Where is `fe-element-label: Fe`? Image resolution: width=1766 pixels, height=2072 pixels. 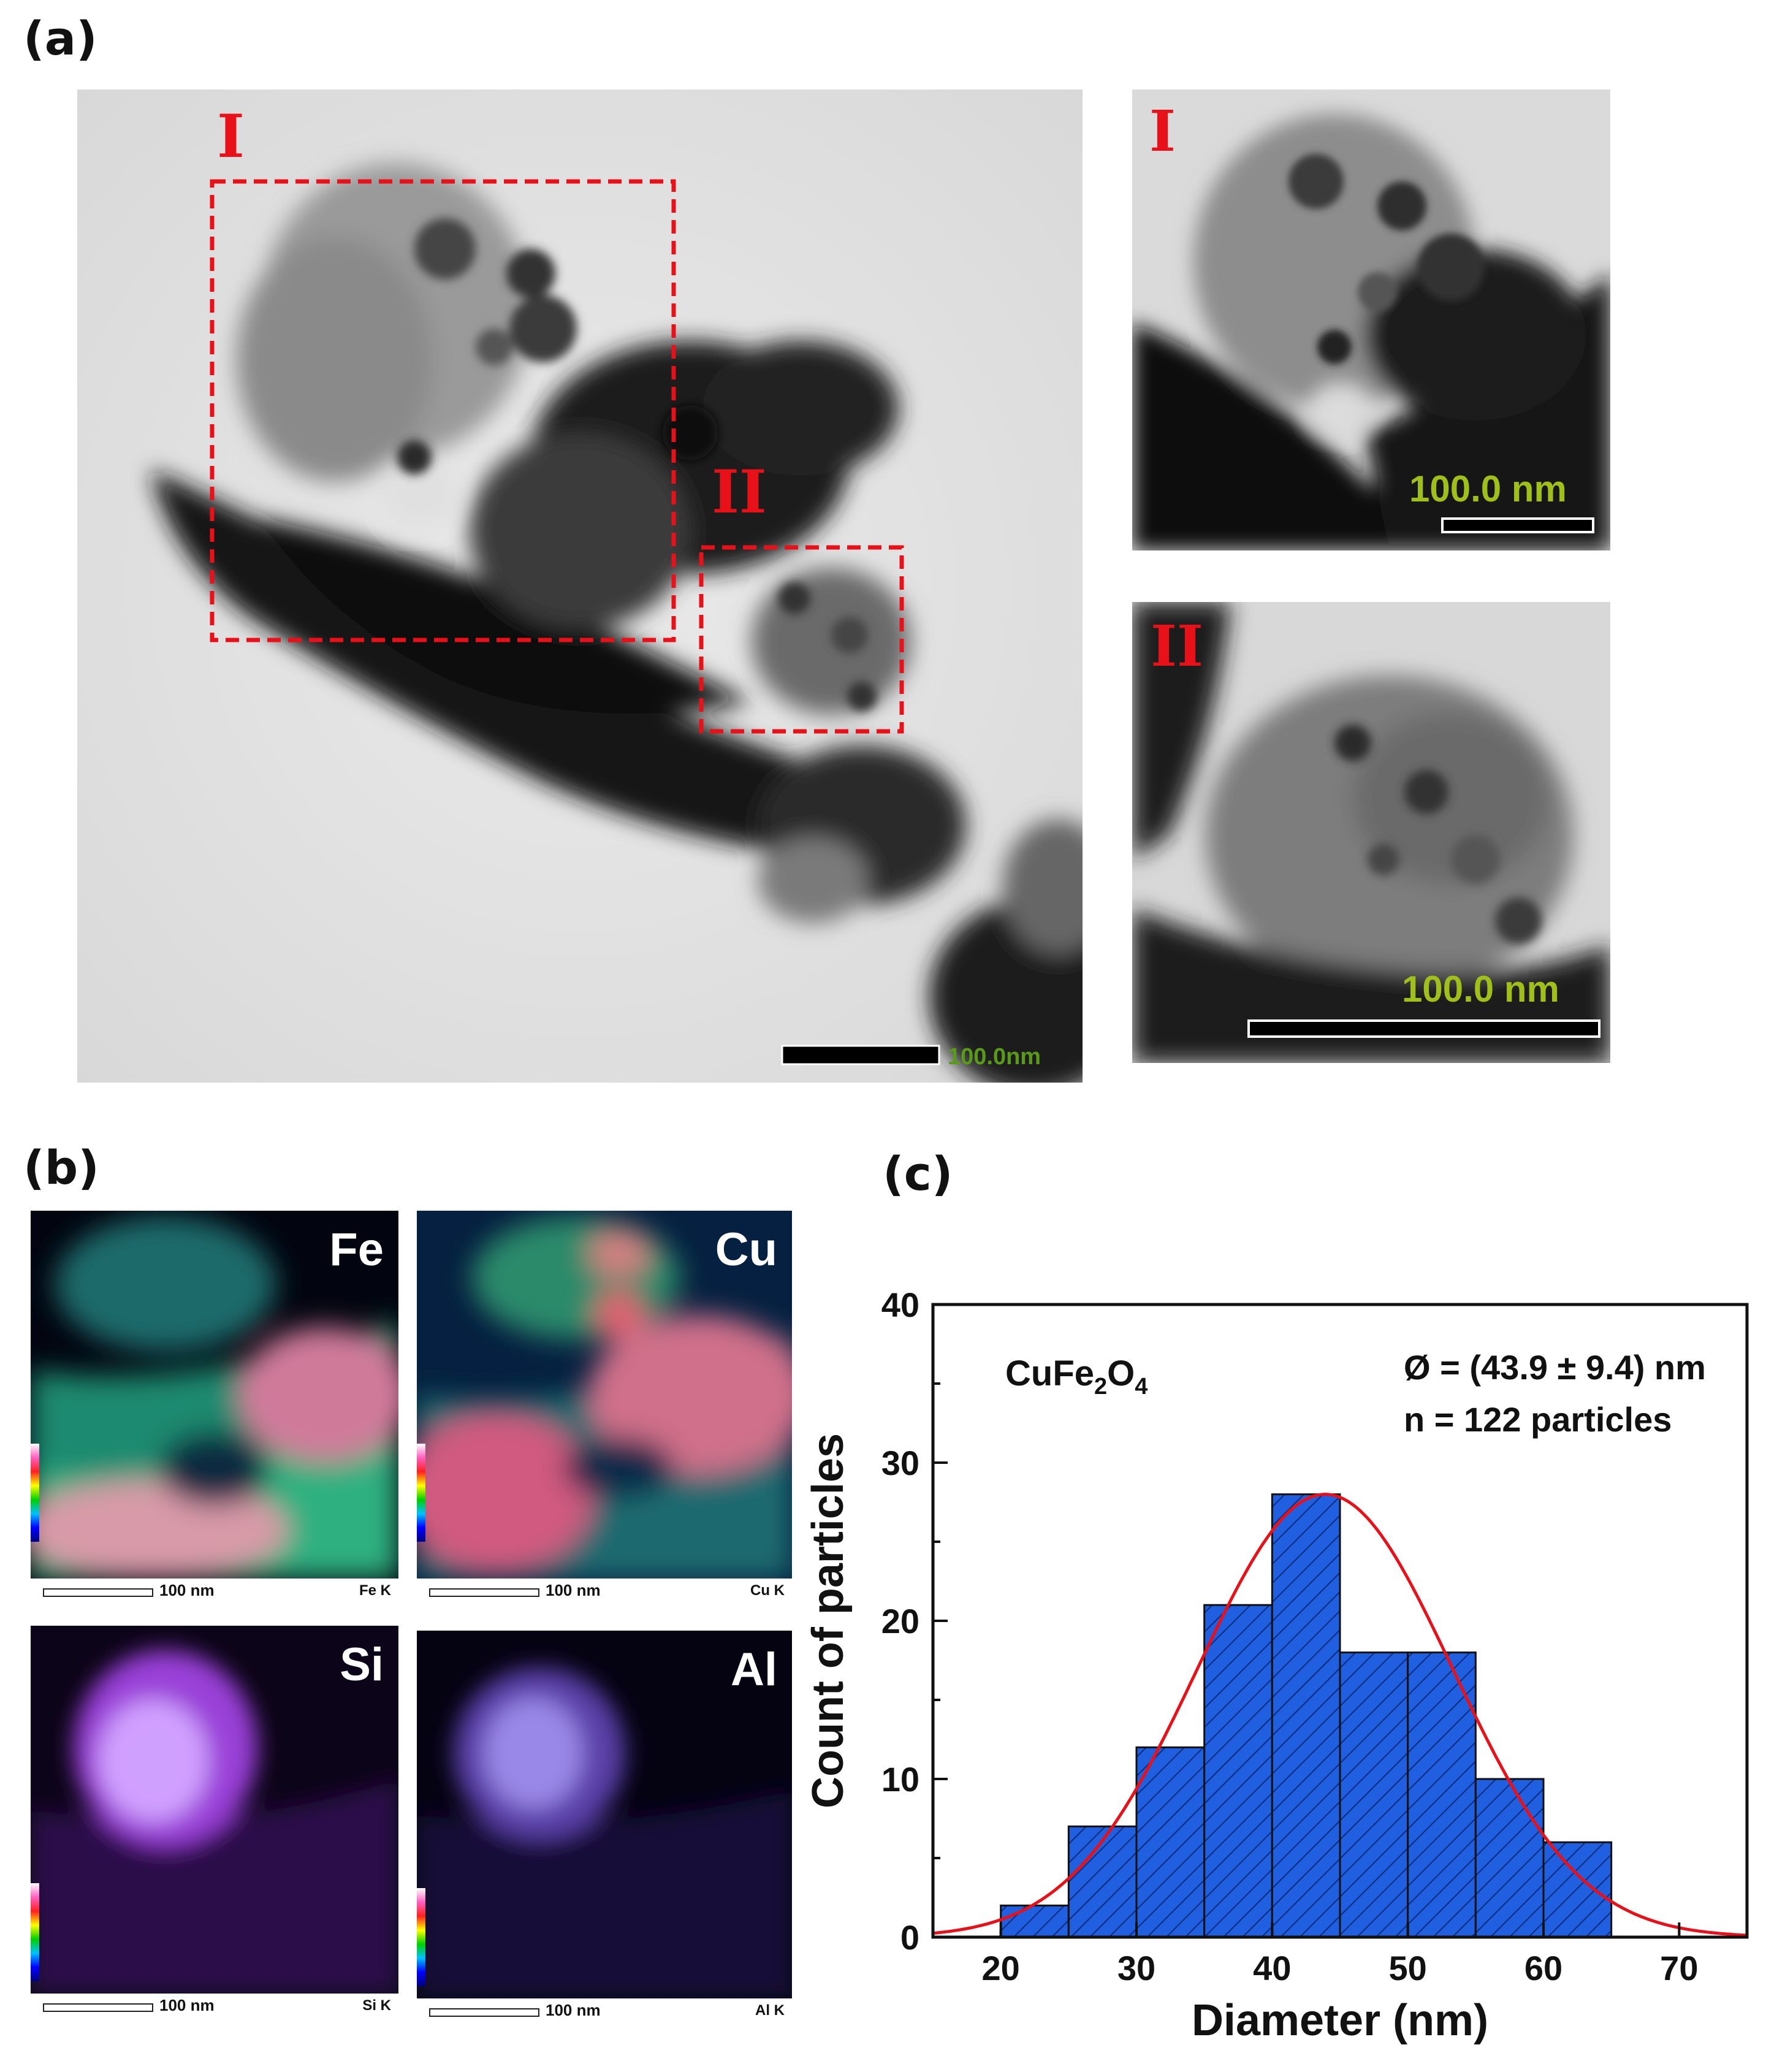 fe-element-label: Fe is located at coordinates (356, 1250).